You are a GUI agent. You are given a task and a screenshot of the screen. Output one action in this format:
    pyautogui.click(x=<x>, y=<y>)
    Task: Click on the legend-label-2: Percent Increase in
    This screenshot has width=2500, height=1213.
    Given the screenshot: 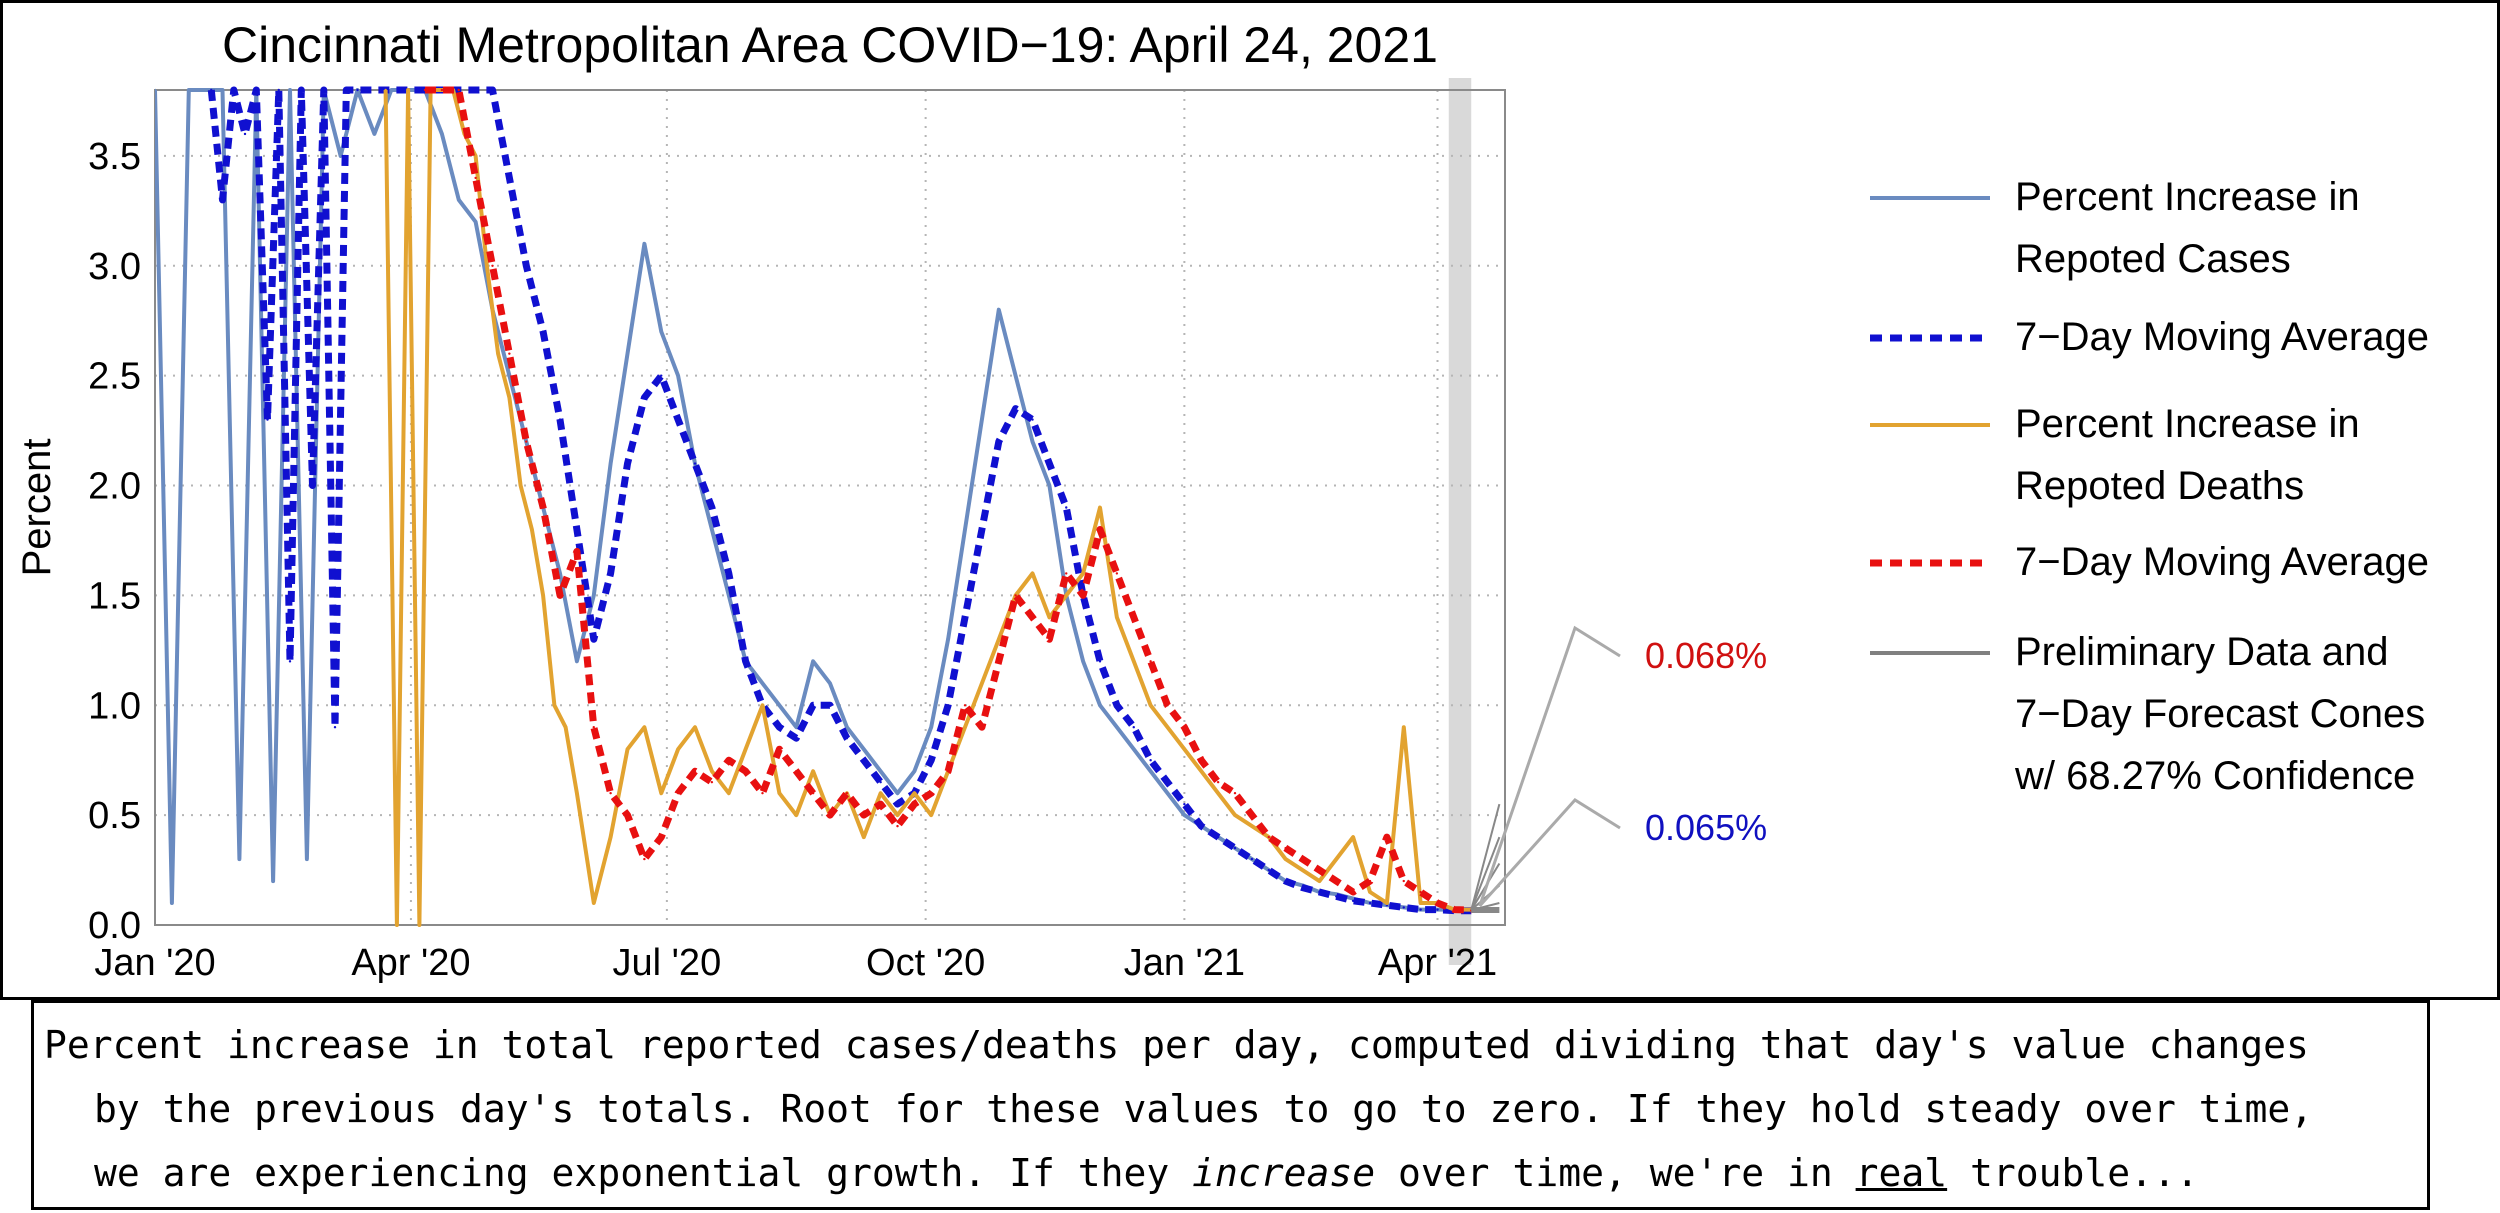 What is the action you would take?
    pyautogui.click(x=2187, y=424)
    